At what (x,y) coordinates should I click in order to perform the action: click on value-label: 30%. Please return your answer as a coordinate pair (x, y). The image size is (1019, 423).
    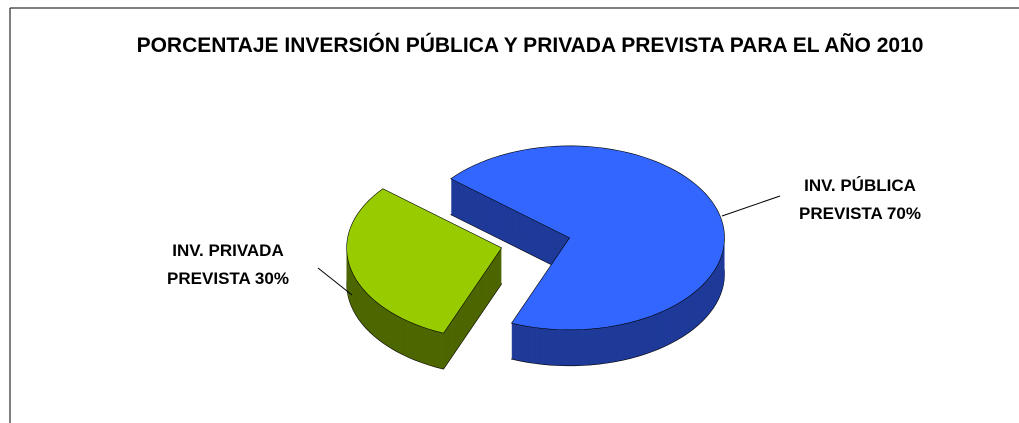
    Looking at the image, I should click on (271, 278).